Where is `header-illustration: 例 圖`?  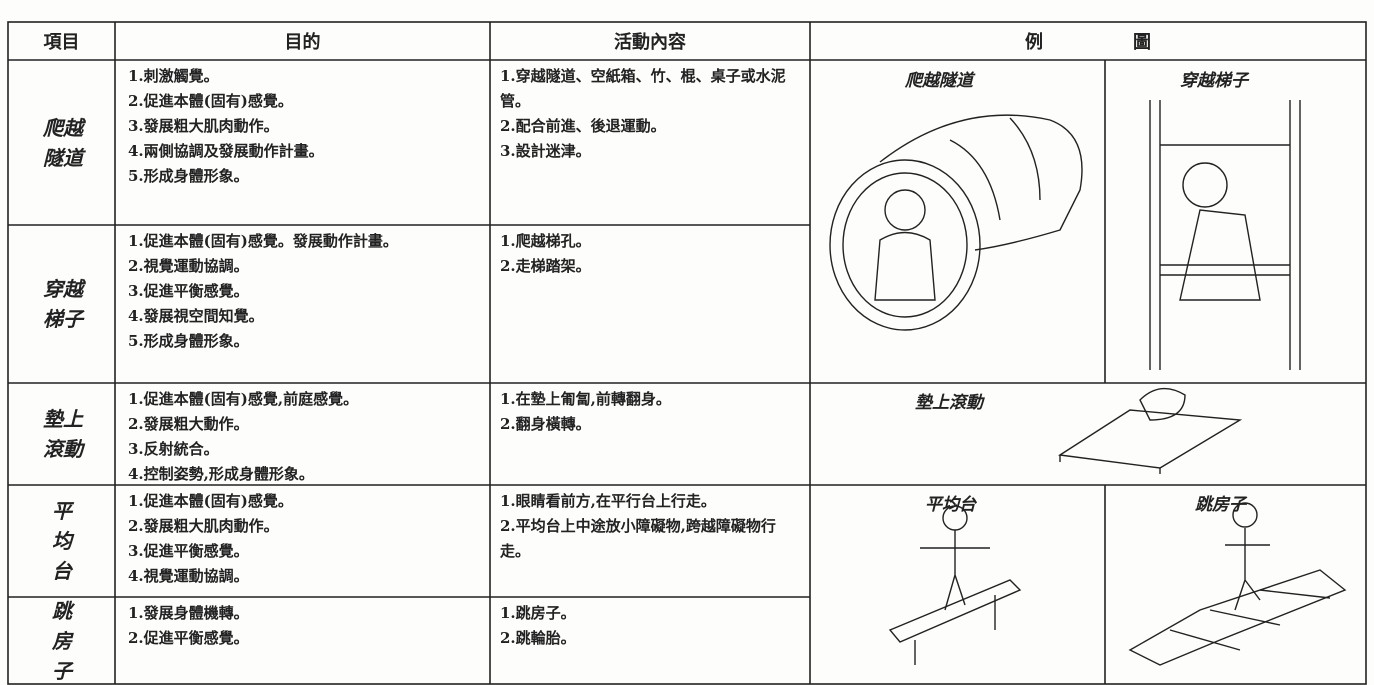
header-illustration: 例 圖 is located at coordinates (1088, 42).